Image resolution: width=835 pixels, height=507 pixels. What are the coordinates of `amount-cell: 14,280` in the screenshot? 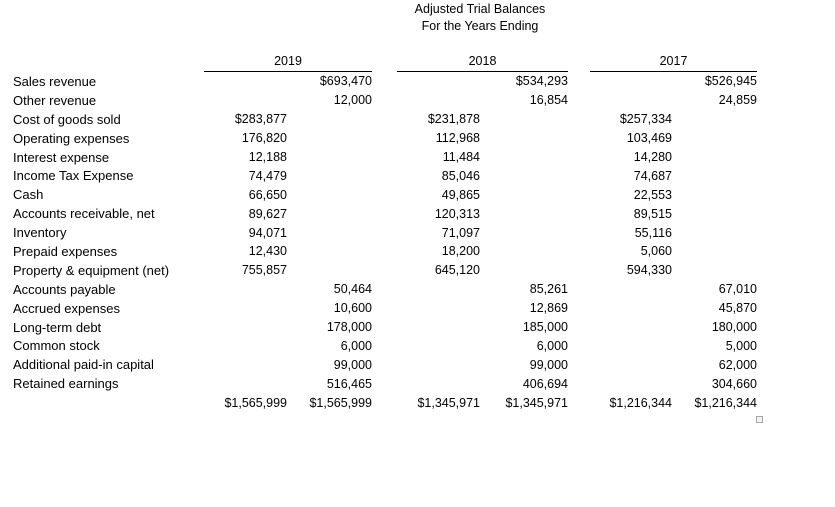 It's located at (652, 157).